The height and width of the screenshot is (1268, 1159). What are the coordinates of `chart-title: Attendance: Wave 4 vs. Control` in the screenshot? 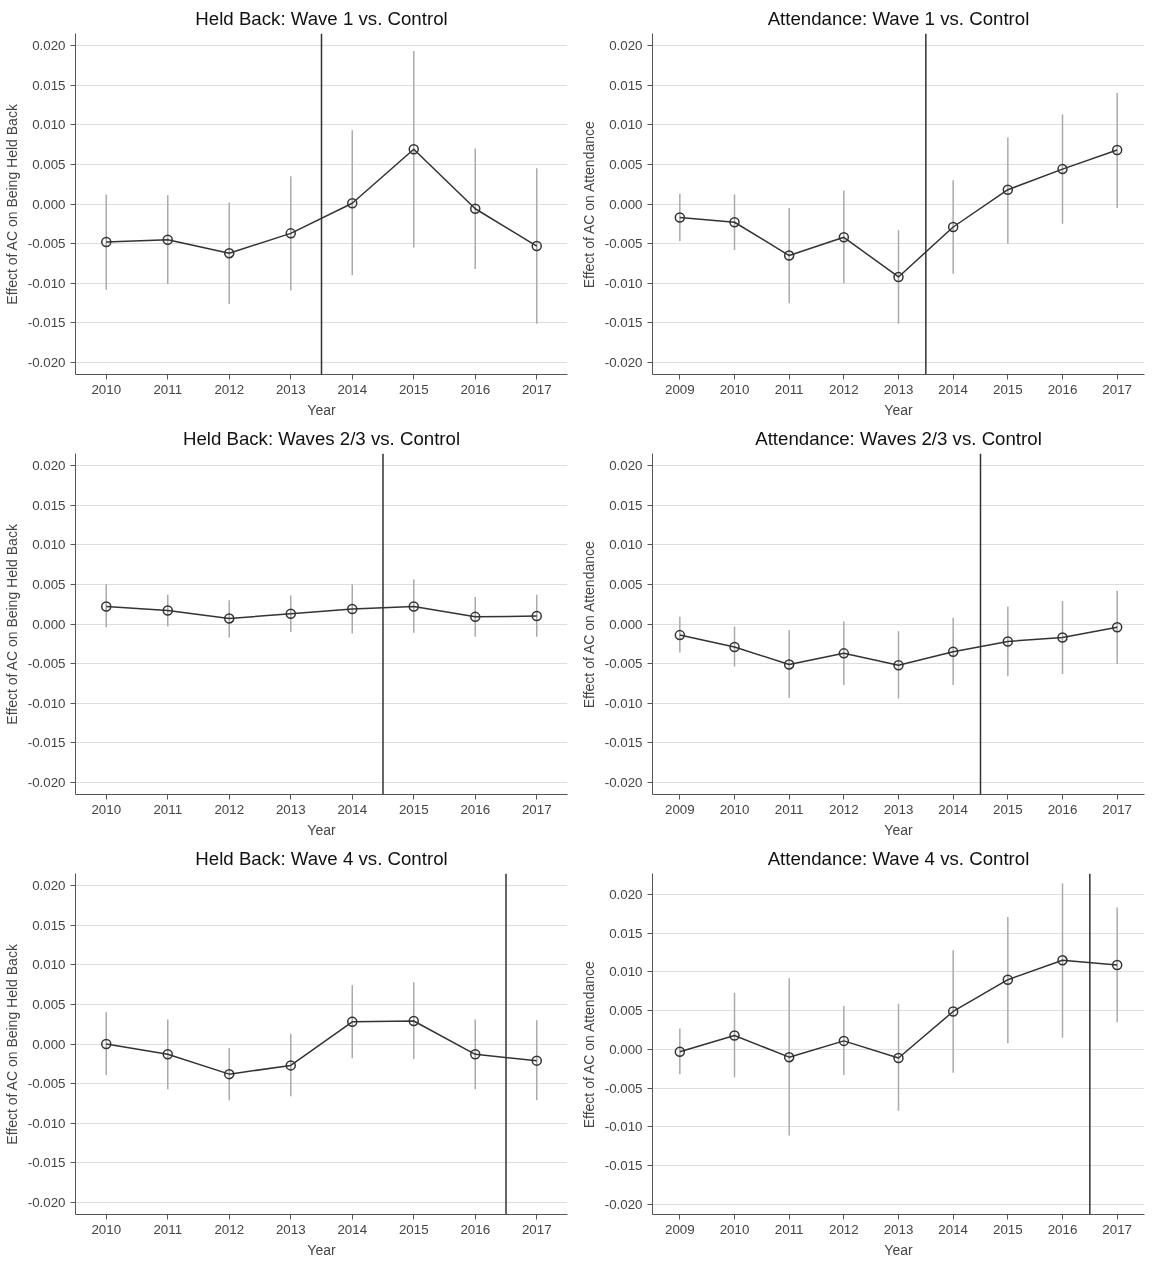 It's located at (898, 858).